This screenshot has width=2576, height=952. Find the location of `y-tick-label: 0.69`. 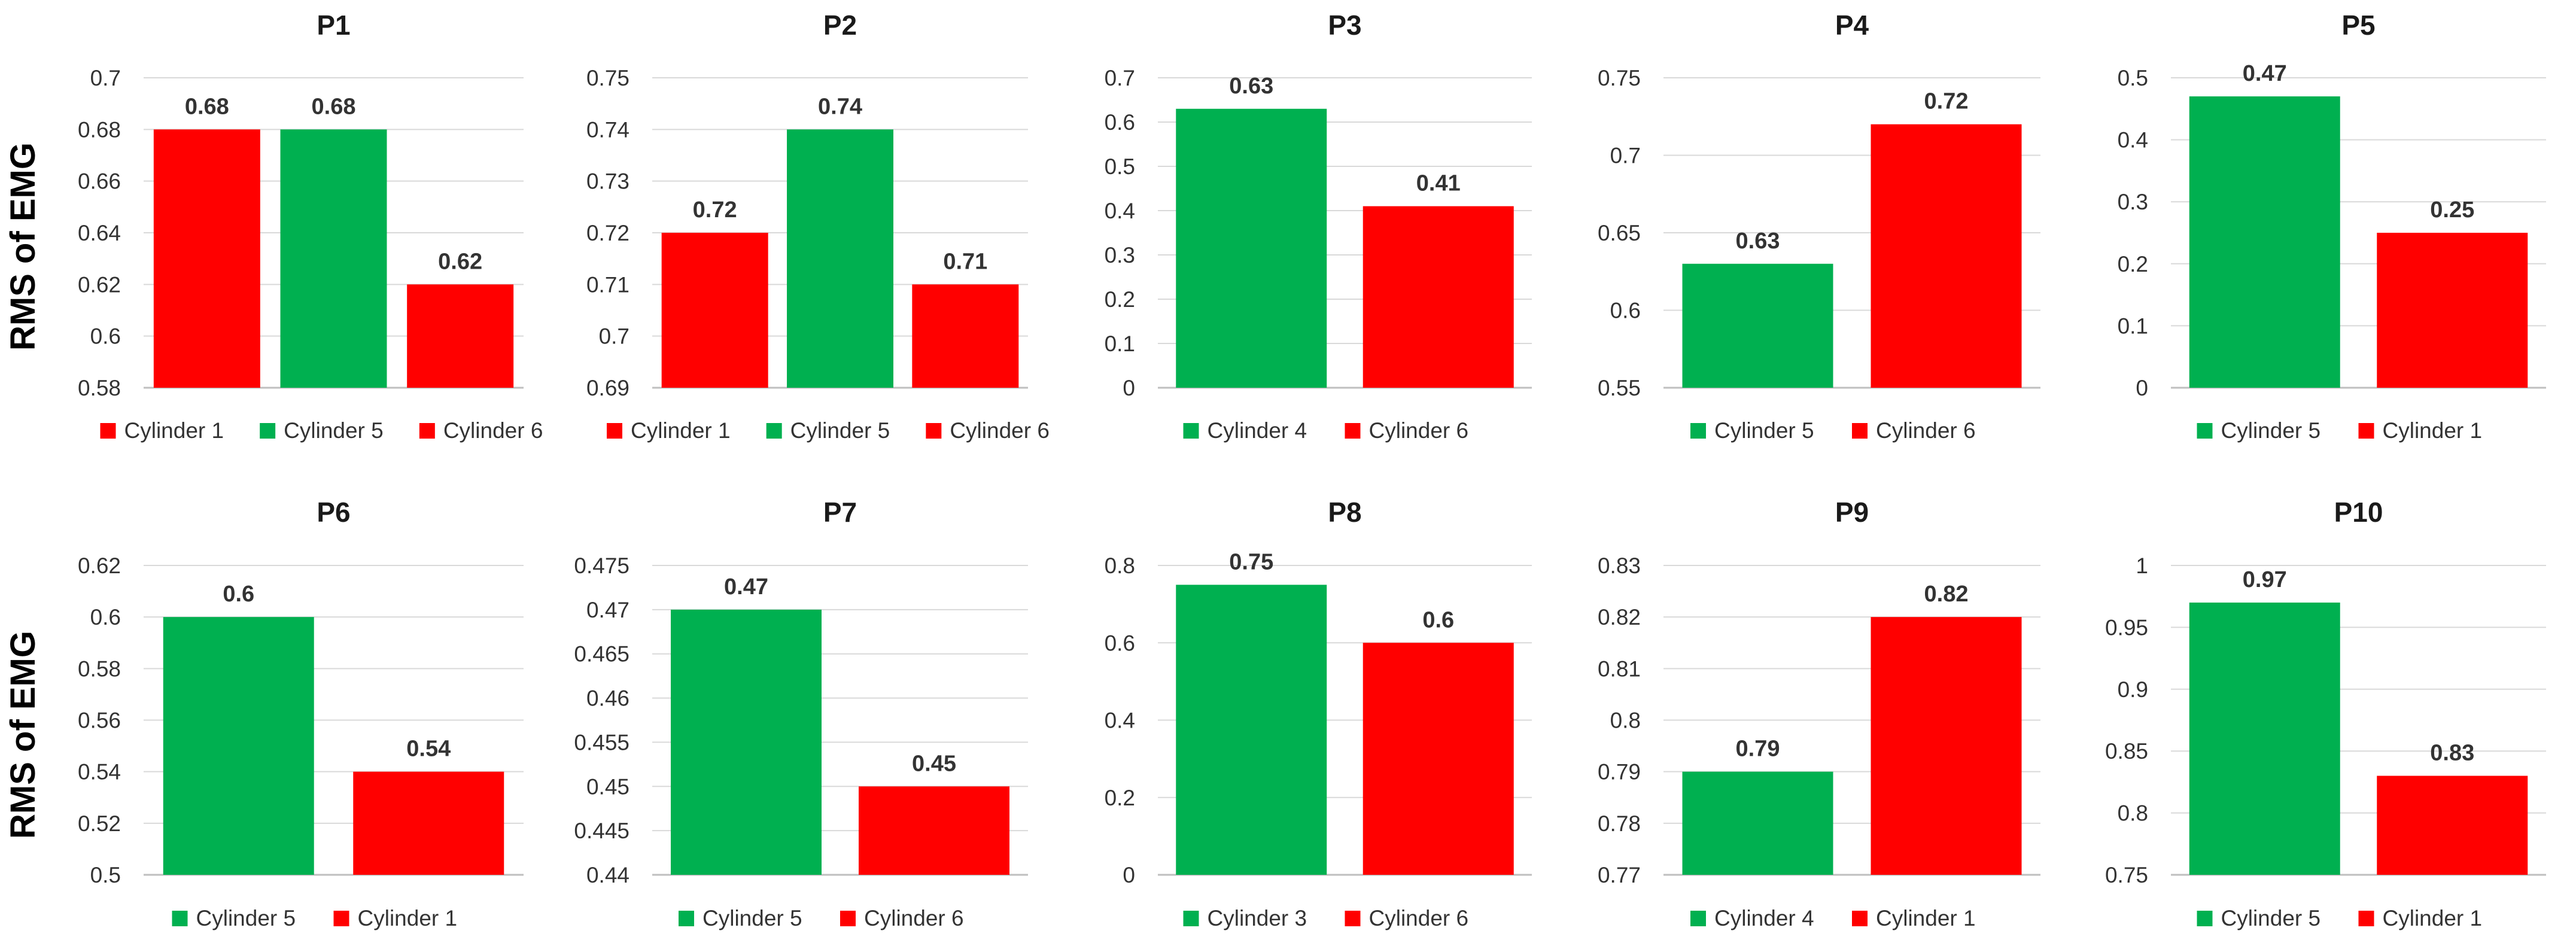

y-tick-label: 0.69 is located at coordinates (607, 388).